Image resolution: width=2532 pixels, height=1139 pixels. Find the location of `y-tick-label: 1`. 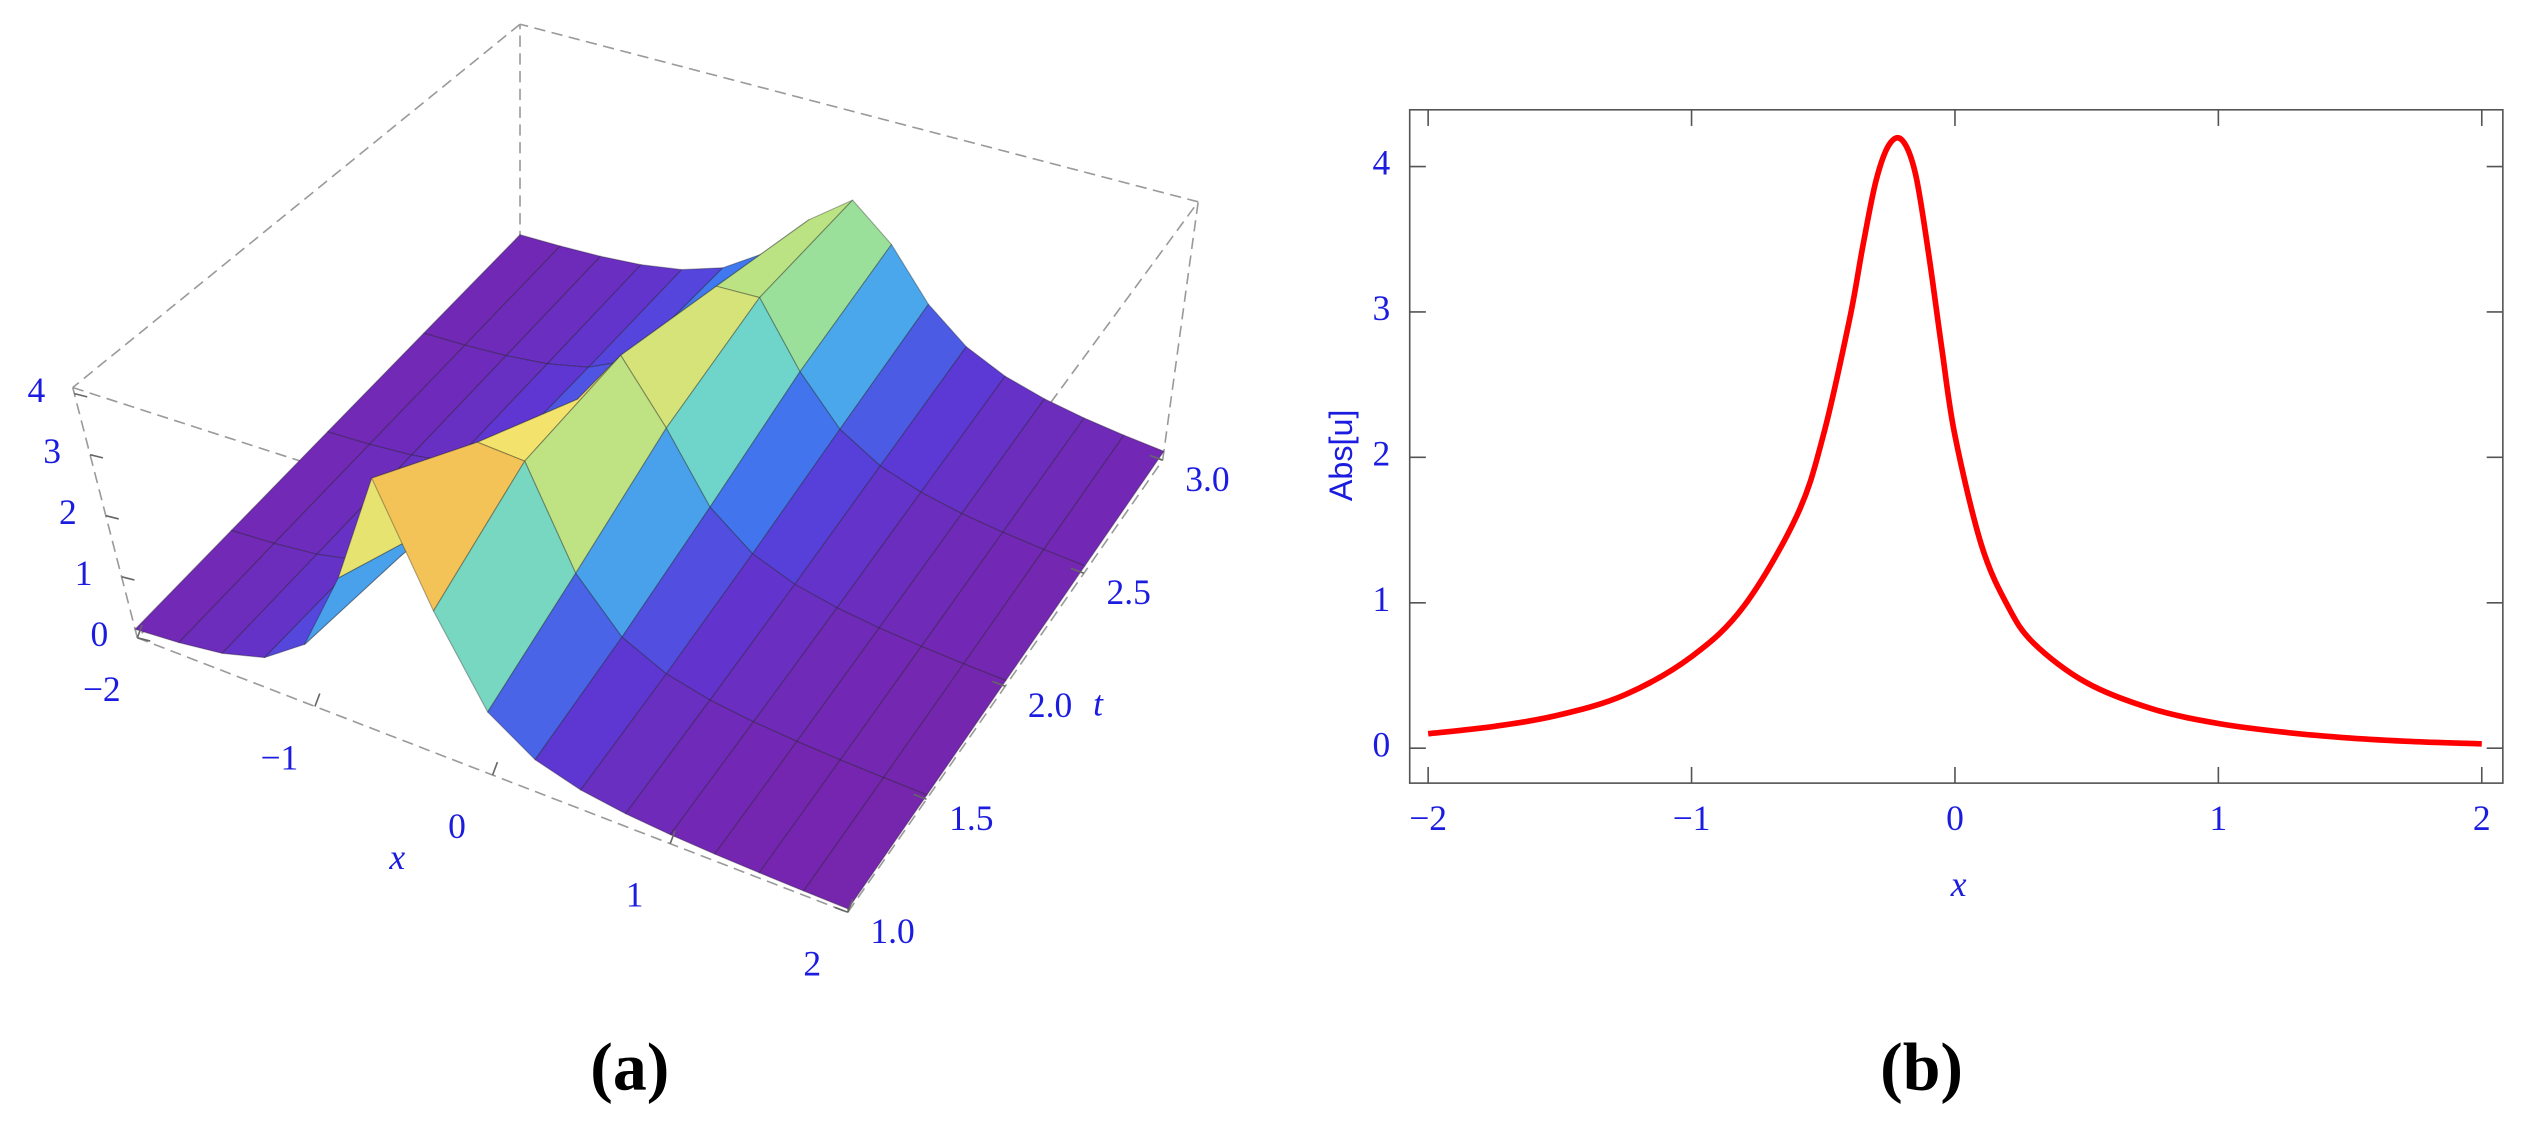

y-tick-label: 1 is located at coordinates (1382, 599).